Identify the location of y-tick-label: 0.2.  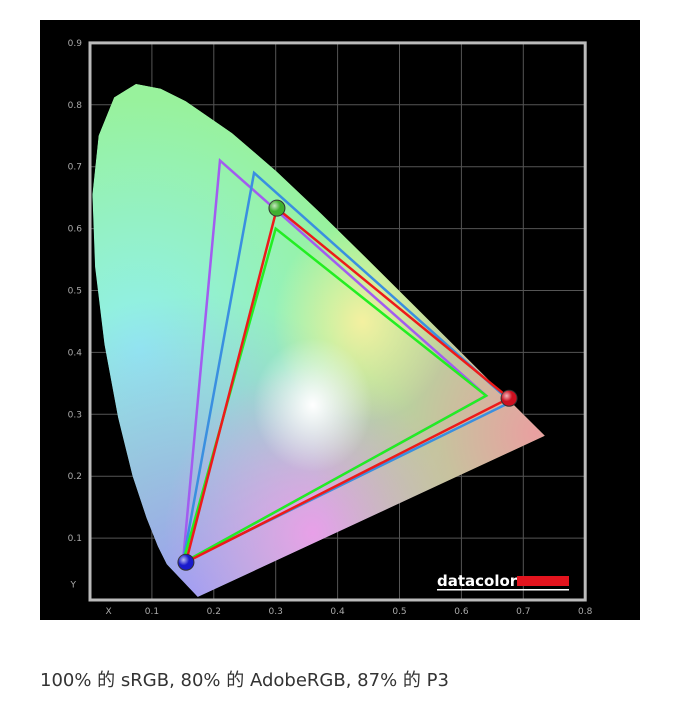
(75, 477).